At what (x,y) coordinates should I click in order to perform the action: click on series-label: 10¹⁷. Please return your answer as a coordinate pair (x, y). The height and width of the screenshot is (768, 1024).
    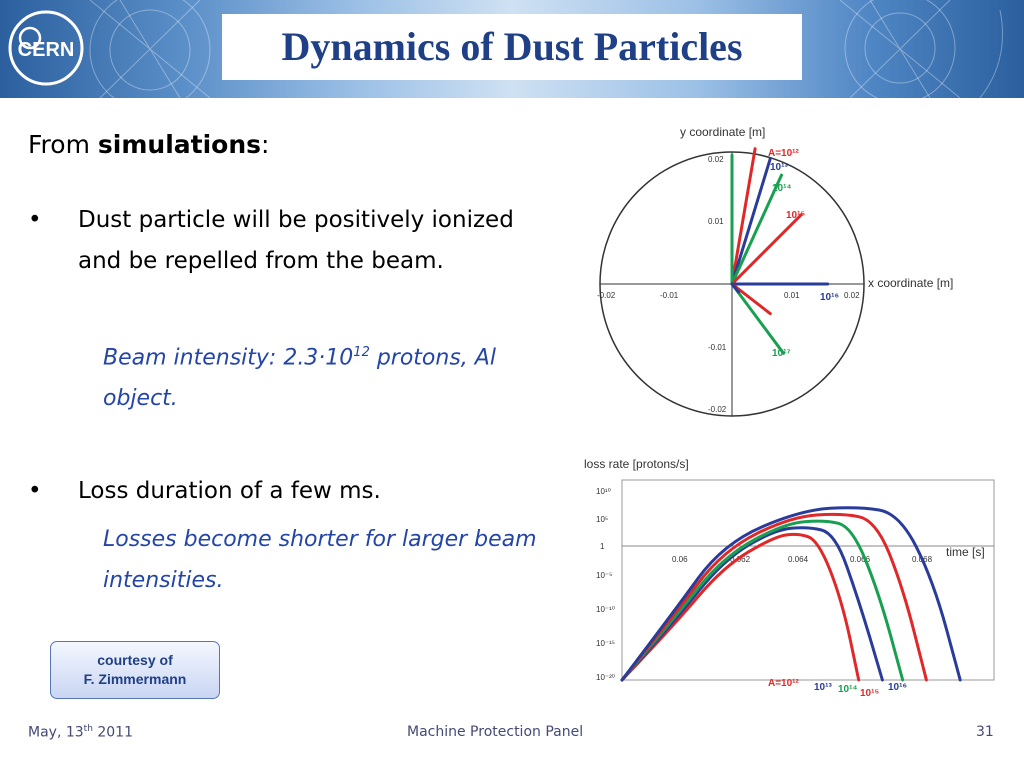
    Looking at the image, I should click on (781, 353).